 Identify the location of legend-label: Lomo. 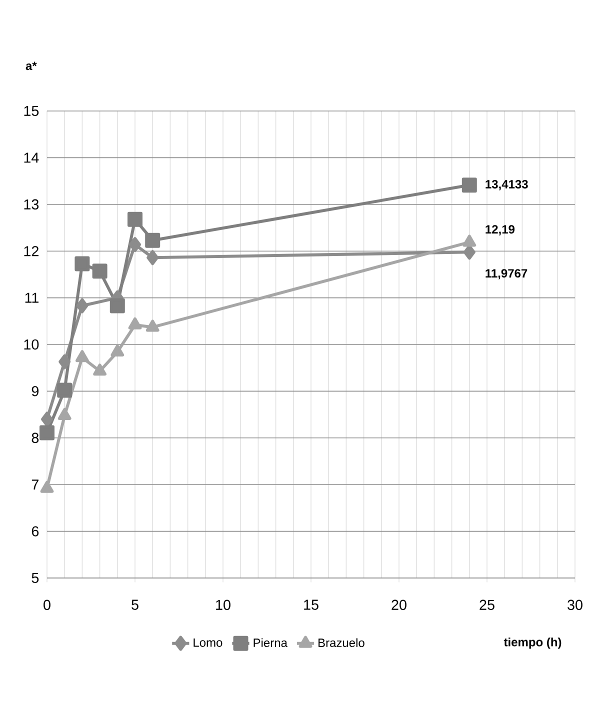
(208, 642).